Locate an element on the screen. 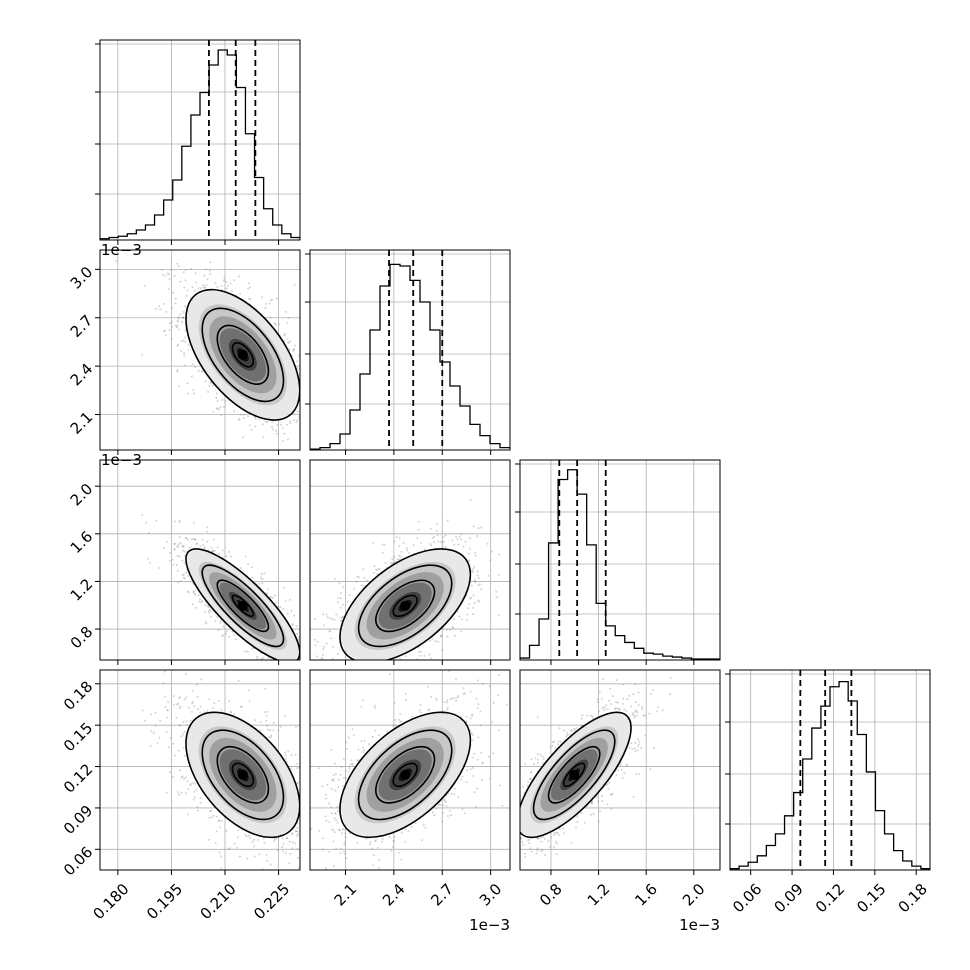  panel-0-0-content is located at coordinates (200, 140).